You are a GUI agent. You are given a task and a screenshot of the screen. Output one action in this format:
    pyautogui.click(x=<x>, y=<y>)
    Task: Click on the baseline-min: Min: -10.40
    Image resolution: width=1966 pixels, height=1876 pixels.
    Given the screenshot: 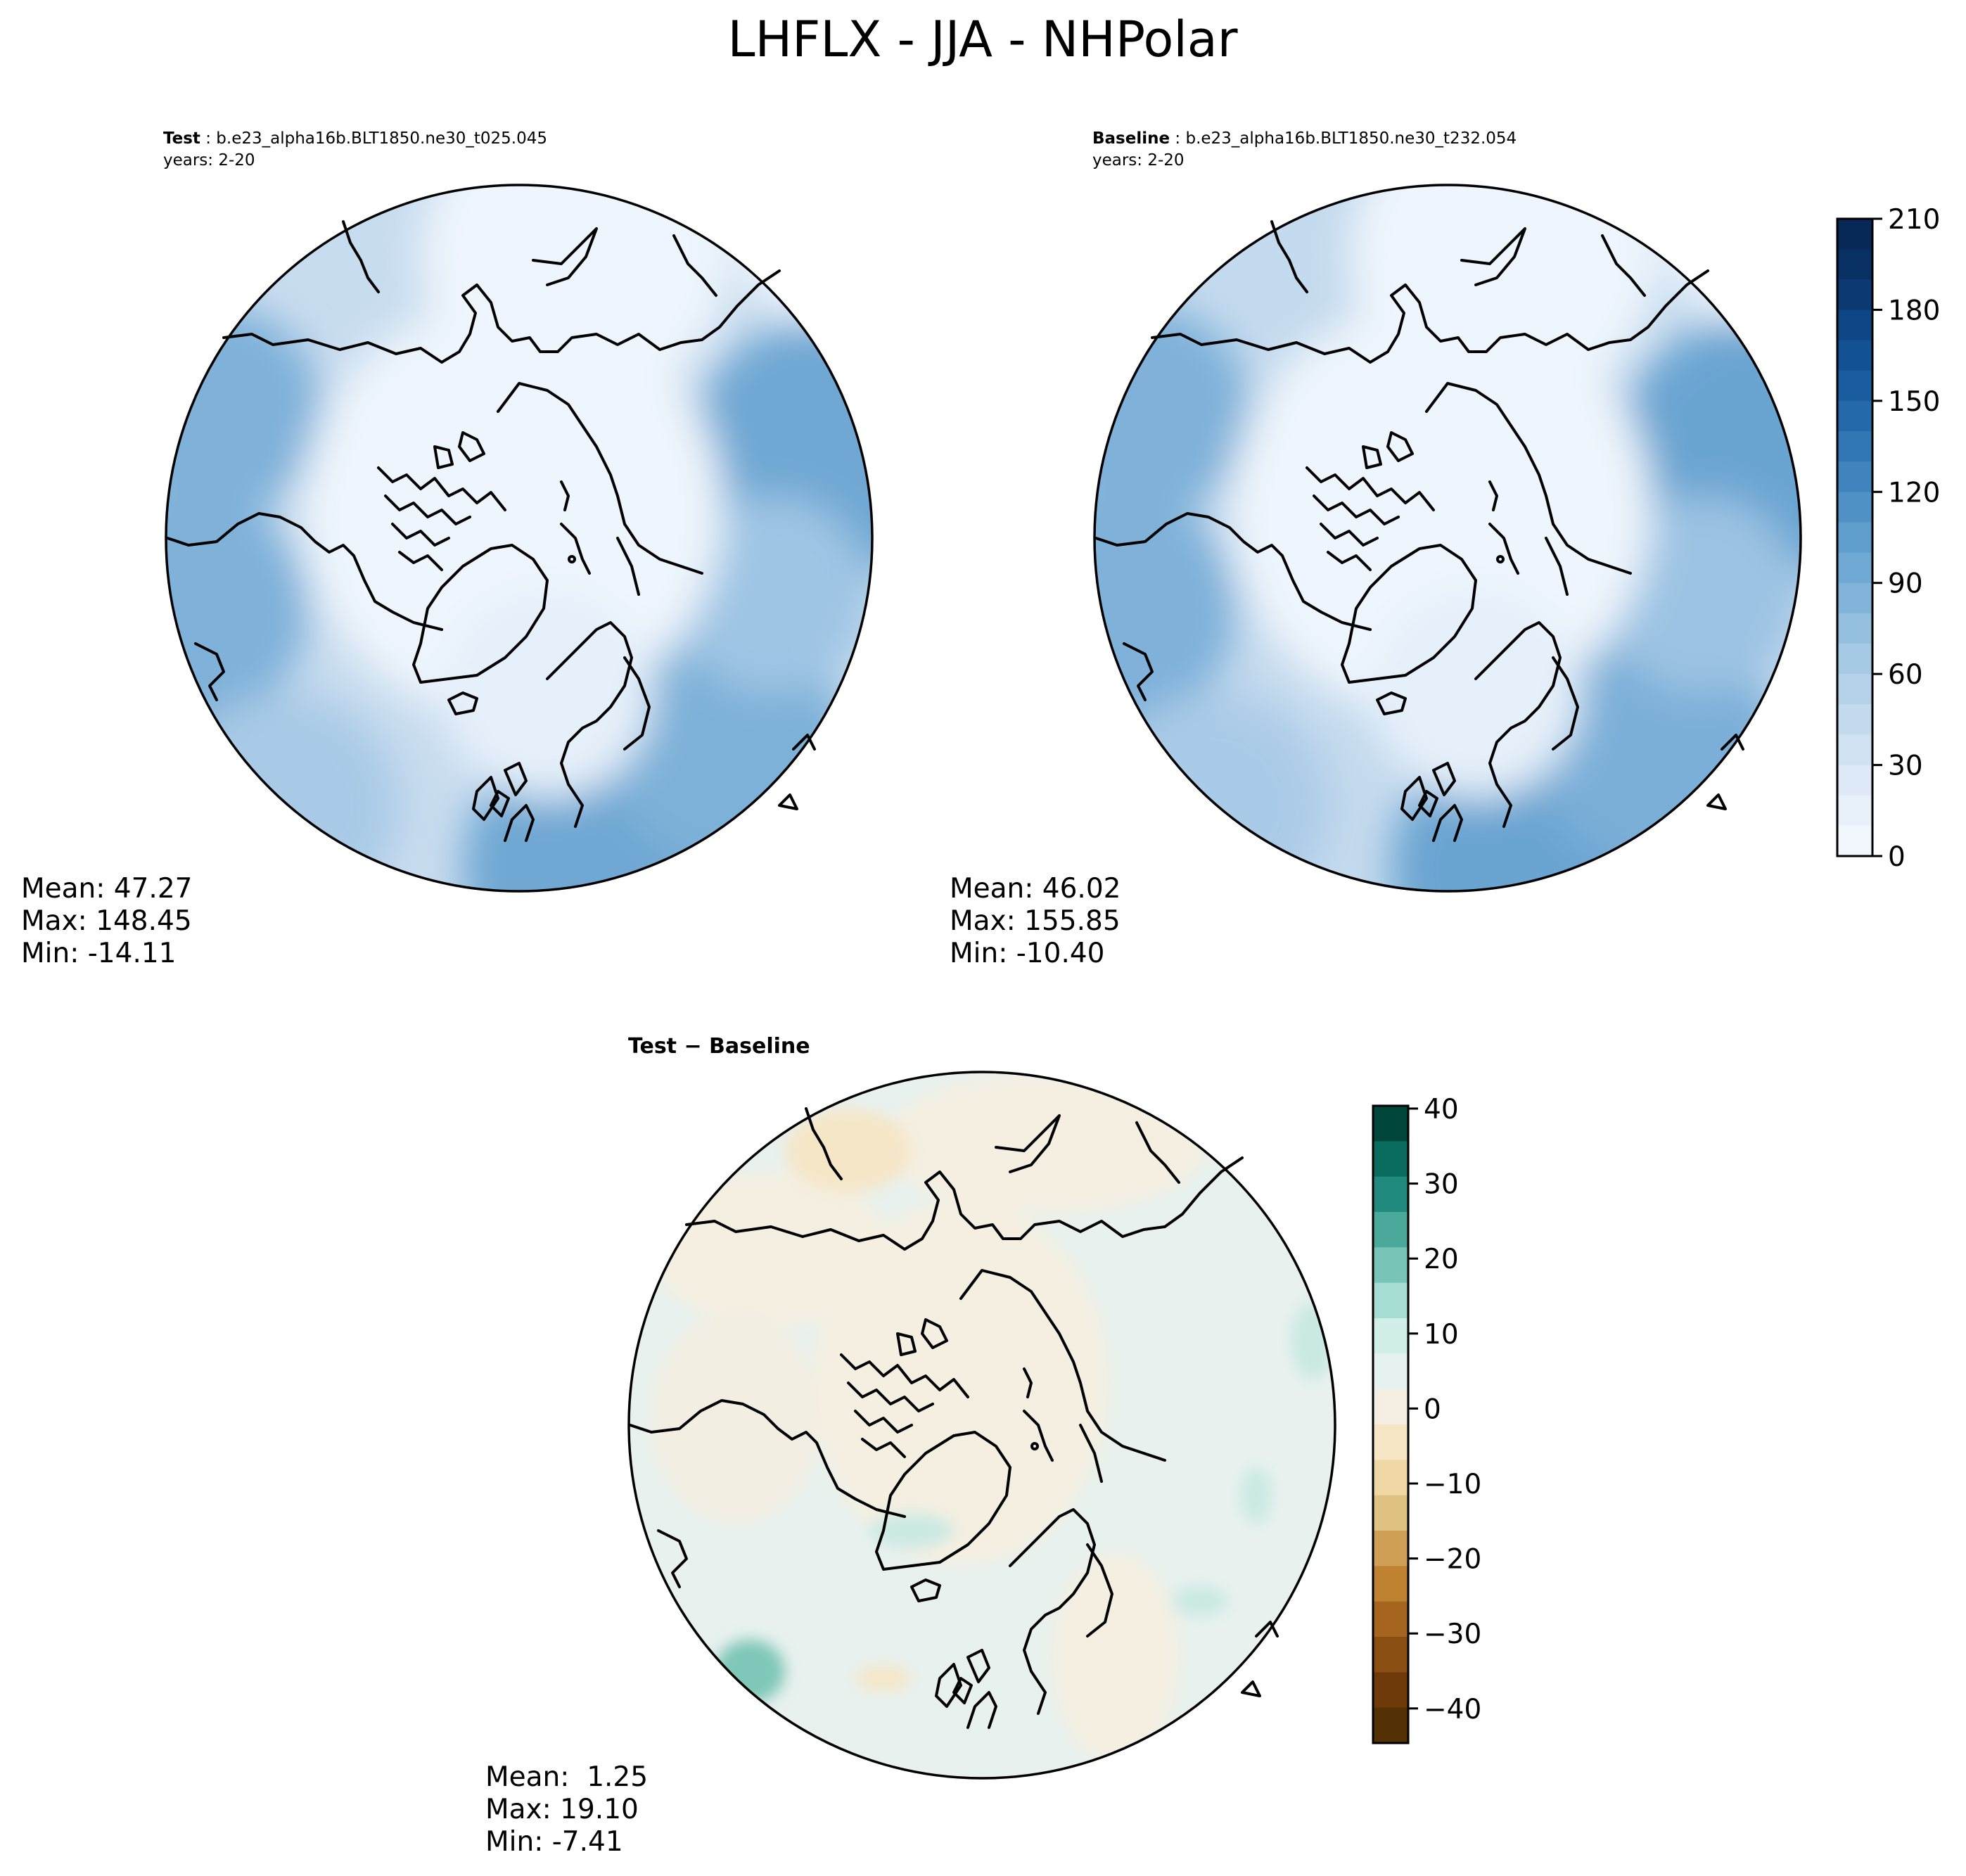 What is the action you would take?
    pyautogui.click(x=1027, y=954)
    